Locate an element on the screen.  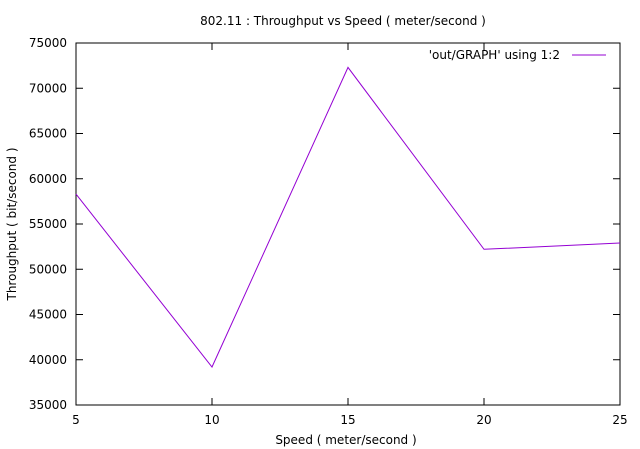
legend: 'out/GRAPH' using 1:2 is located at coordinates (517, 55).